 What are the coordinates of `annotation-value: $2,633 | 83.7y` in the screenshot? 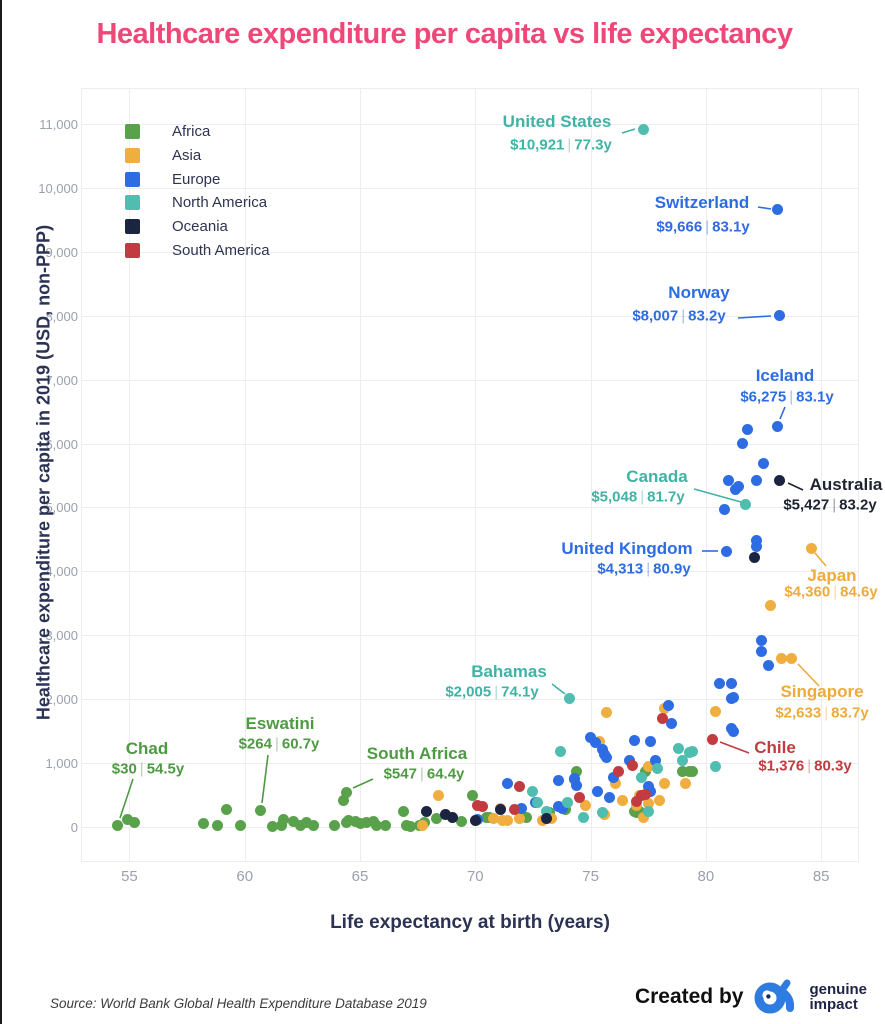 It's located at (822, 713).